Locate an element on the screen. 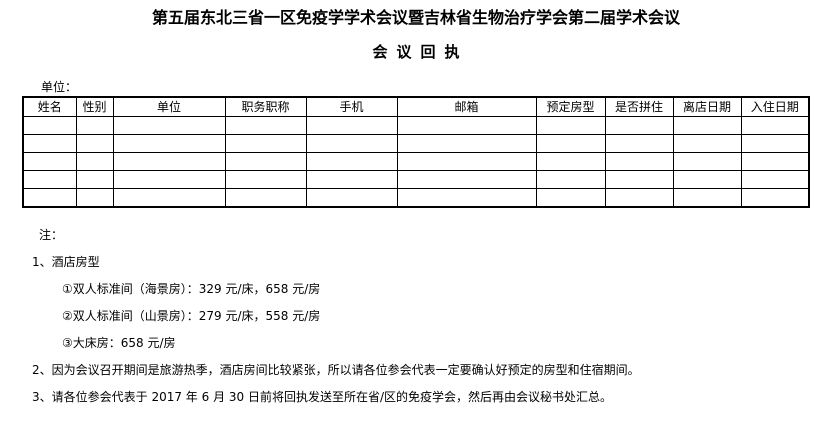 This screenshot has height=423, width=832. notes-heading: 注： is located at coordinates (51, 235).